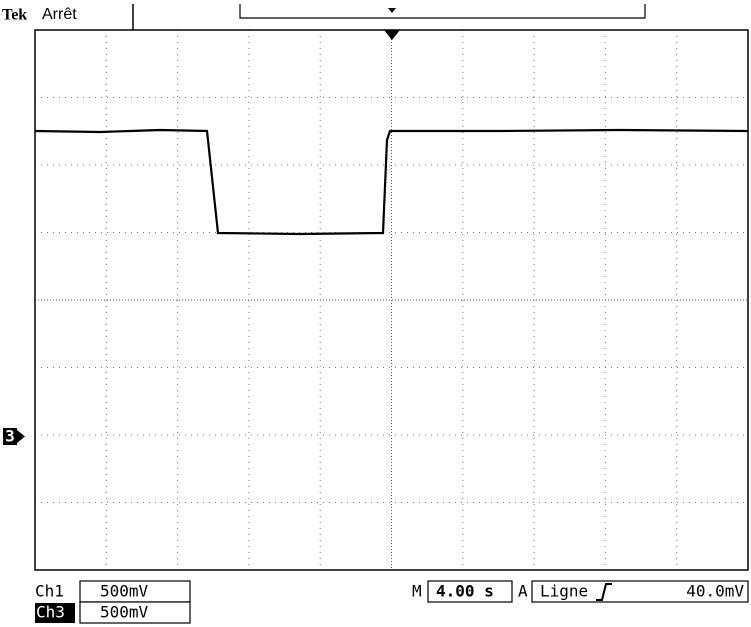 This screenshot has width=751, height=627. Describe the element at coordinates (465, 591) in the screenshot. I see `timebase-scale: 4.00 s` at that location.